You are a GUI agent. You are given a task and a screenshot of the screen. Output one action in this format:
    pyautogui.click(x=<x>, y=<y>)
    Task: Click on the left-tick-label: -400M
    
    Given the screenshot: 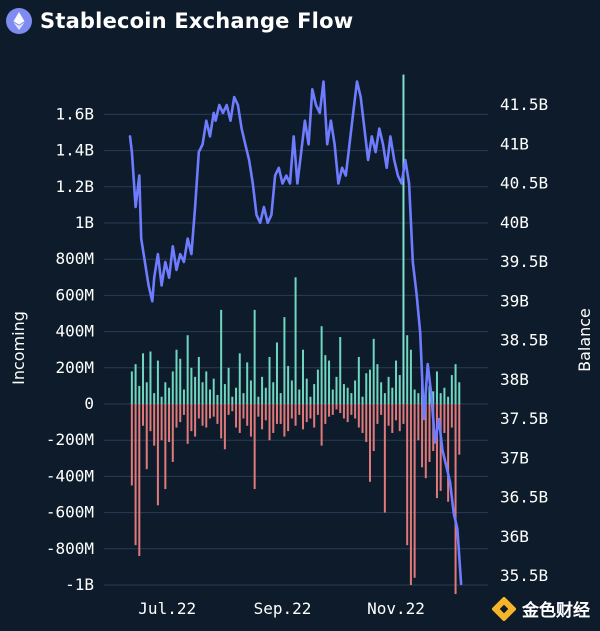 What is the action you would take?
    pyautogui.click(x=70, y=475)
    